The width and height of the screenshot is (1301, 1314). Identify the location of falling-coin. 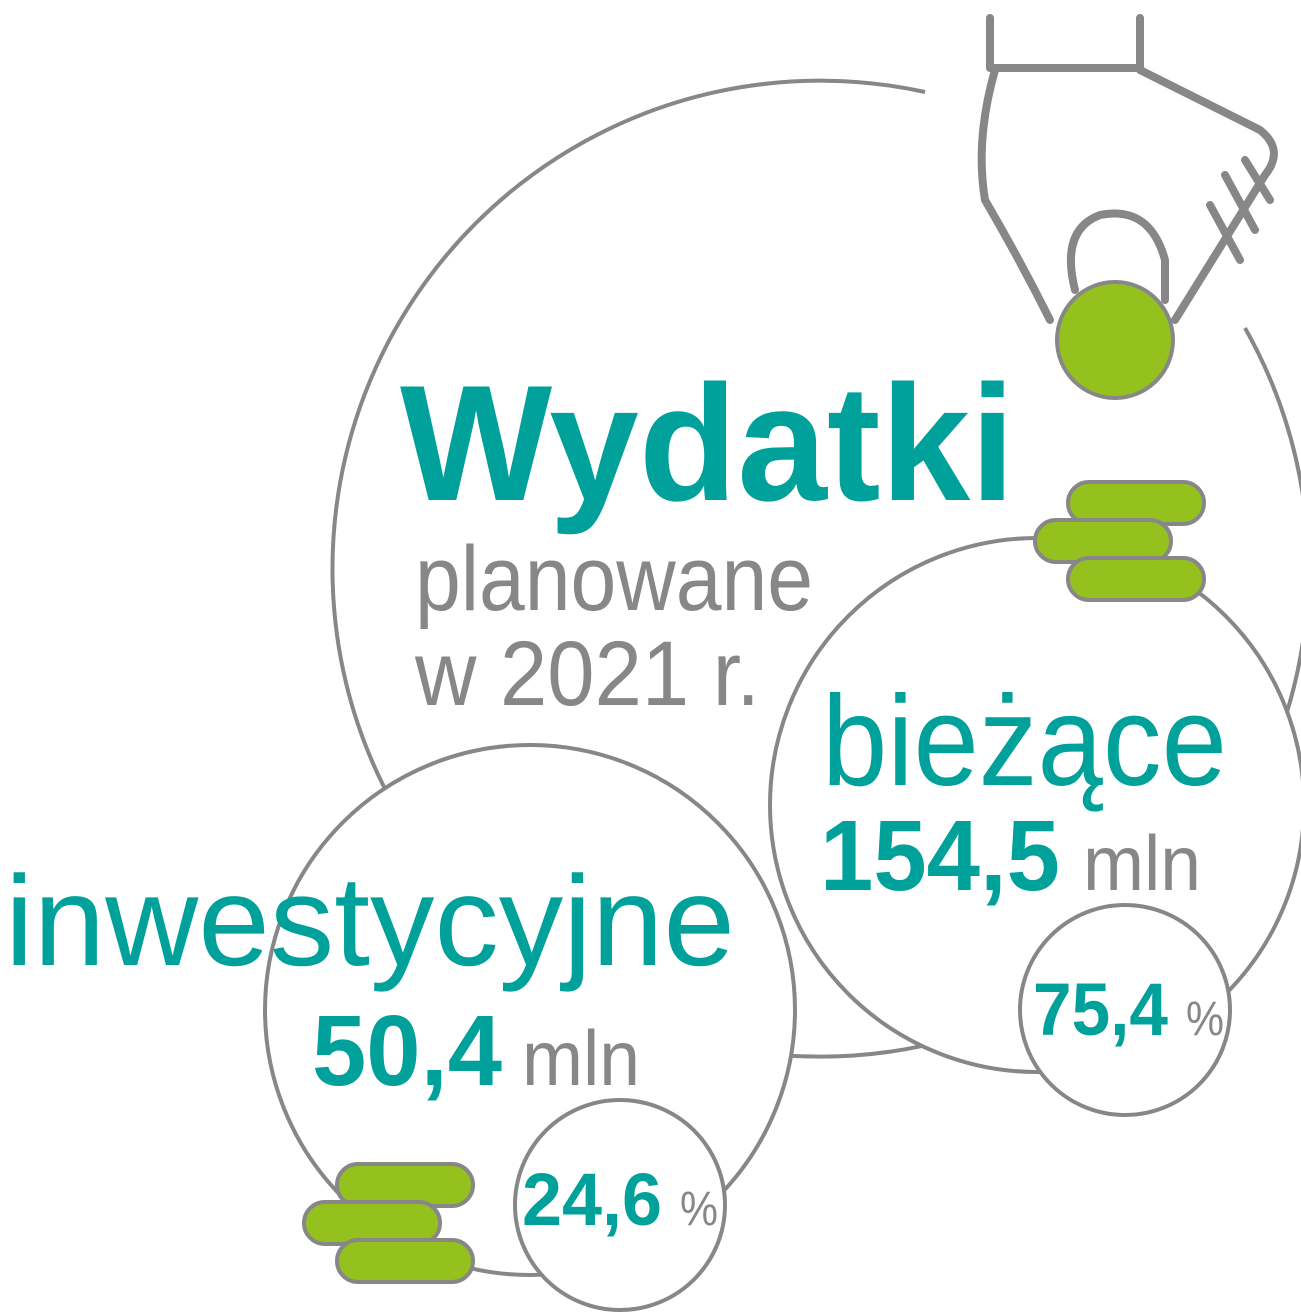
(1115, 340).